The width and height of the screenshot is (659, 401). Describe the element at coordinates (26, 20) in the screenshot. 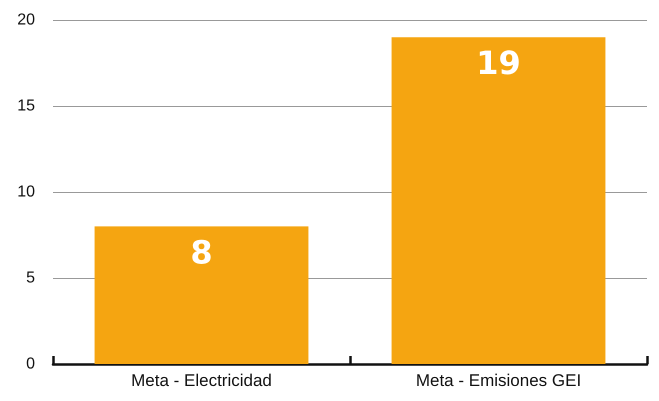

I see `y-tick-label: 20` at that location.